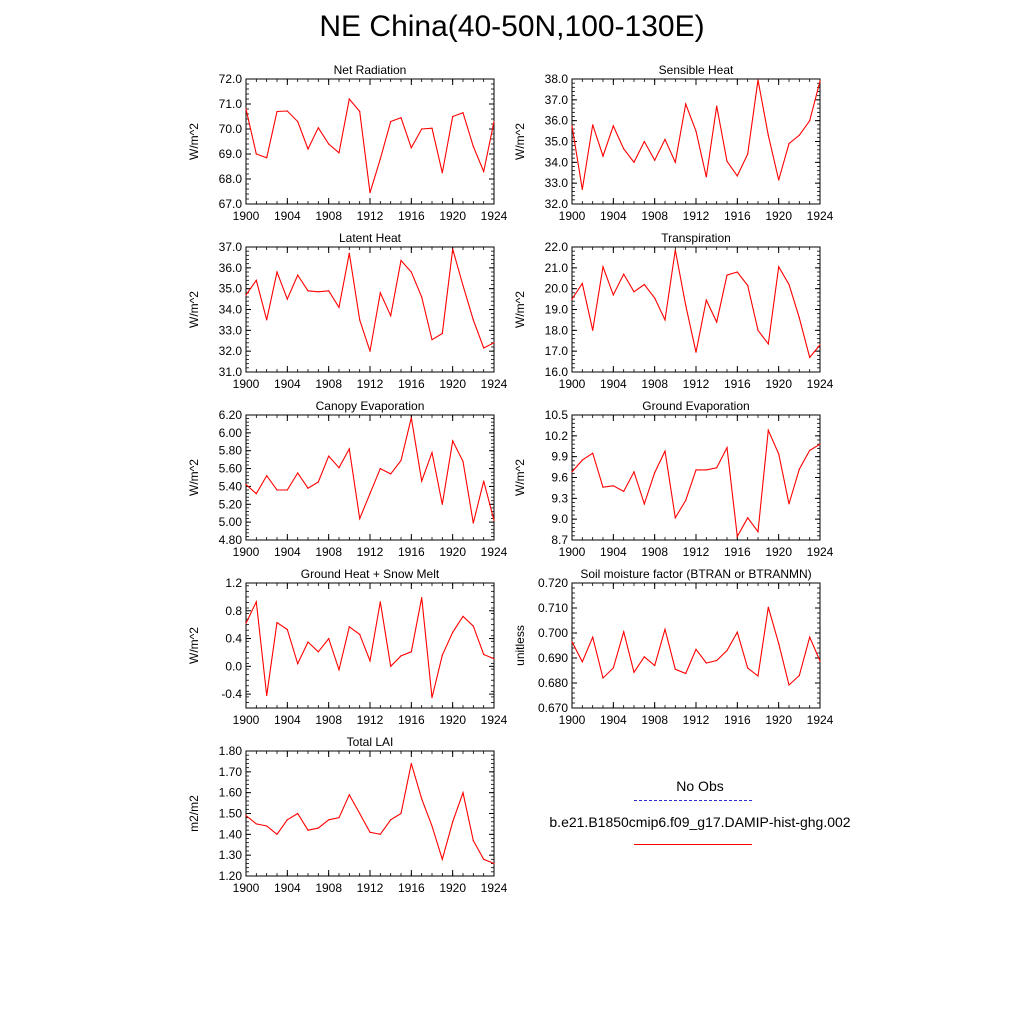 The height and width of the screenshot is (1024, 1024). Describe the element at coordinates (231, 834) in the screenshot. I see `y-tick-label: 1.40` at that location.